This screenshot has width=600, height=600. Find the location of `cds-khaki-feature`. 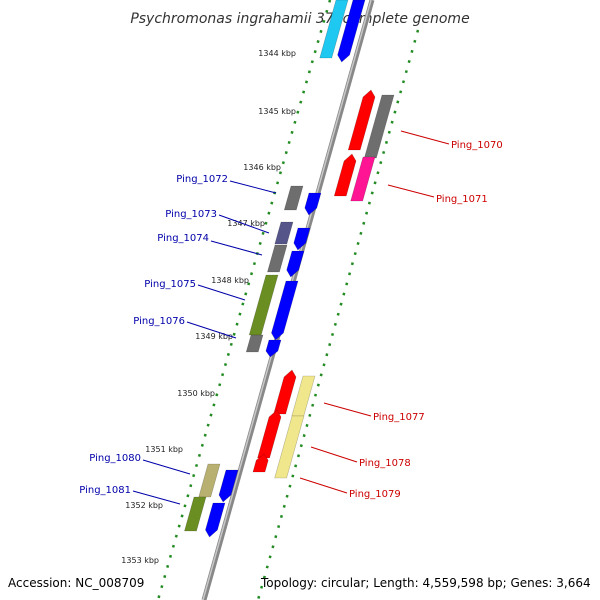

cds-khaki-feature is located at coordinates (209, 480).